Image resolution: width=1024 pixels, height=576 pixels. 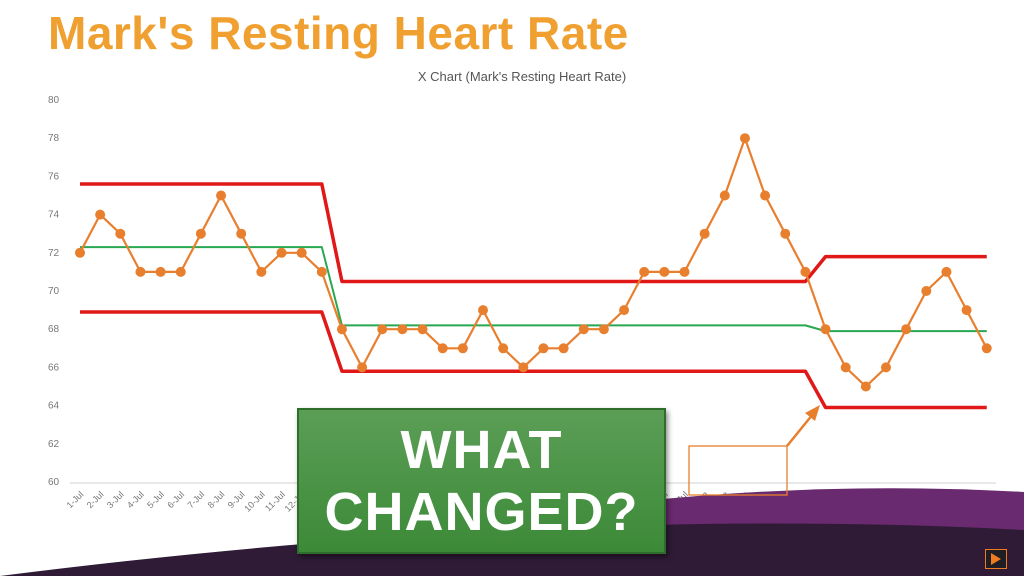 What do you see at coordinates (338, 33) in the screenshot?
I see `slide-title: Mark's Resting Heart Rate` at bounding box center [338, 33].